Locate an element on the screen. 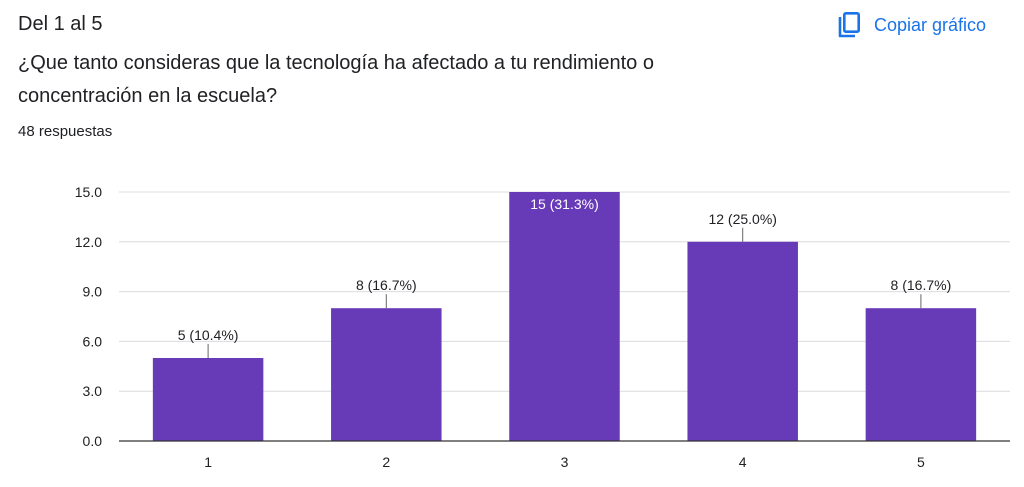 The image size is (1024, 487). x-tick-label: 3 is located at coordinates (565, 462).